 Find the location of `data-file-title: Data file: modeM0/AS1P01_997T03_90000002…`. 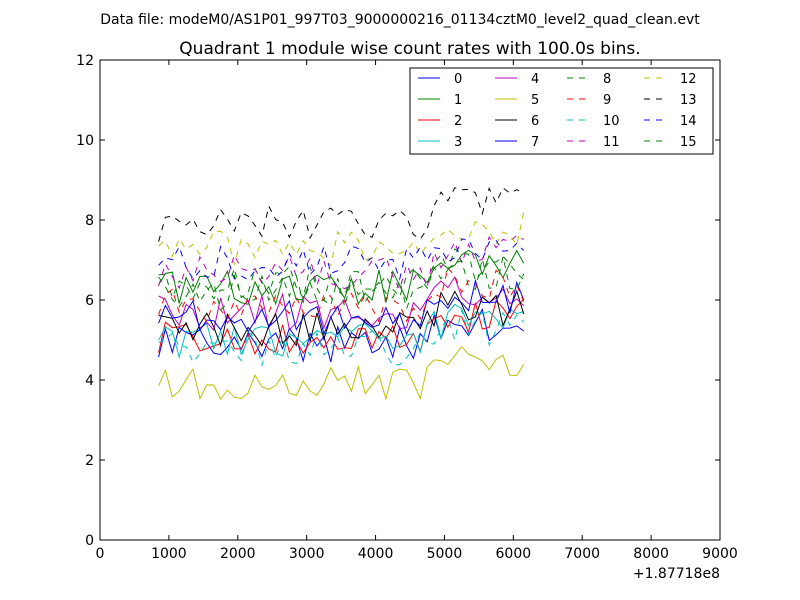

data-file-title: Data file: modeM0/AS1P01_997T03_90000002… is located at coordinates (400, 20).